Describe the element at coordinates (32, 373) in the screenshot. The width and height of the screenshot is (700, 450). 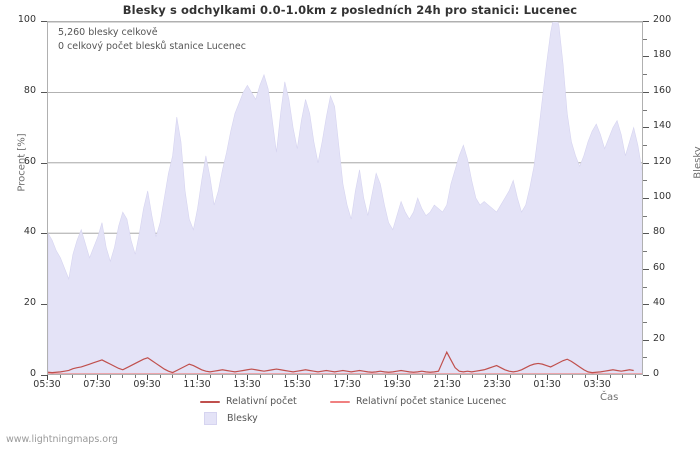
I see `y-tick-left-0: 0` at that location.